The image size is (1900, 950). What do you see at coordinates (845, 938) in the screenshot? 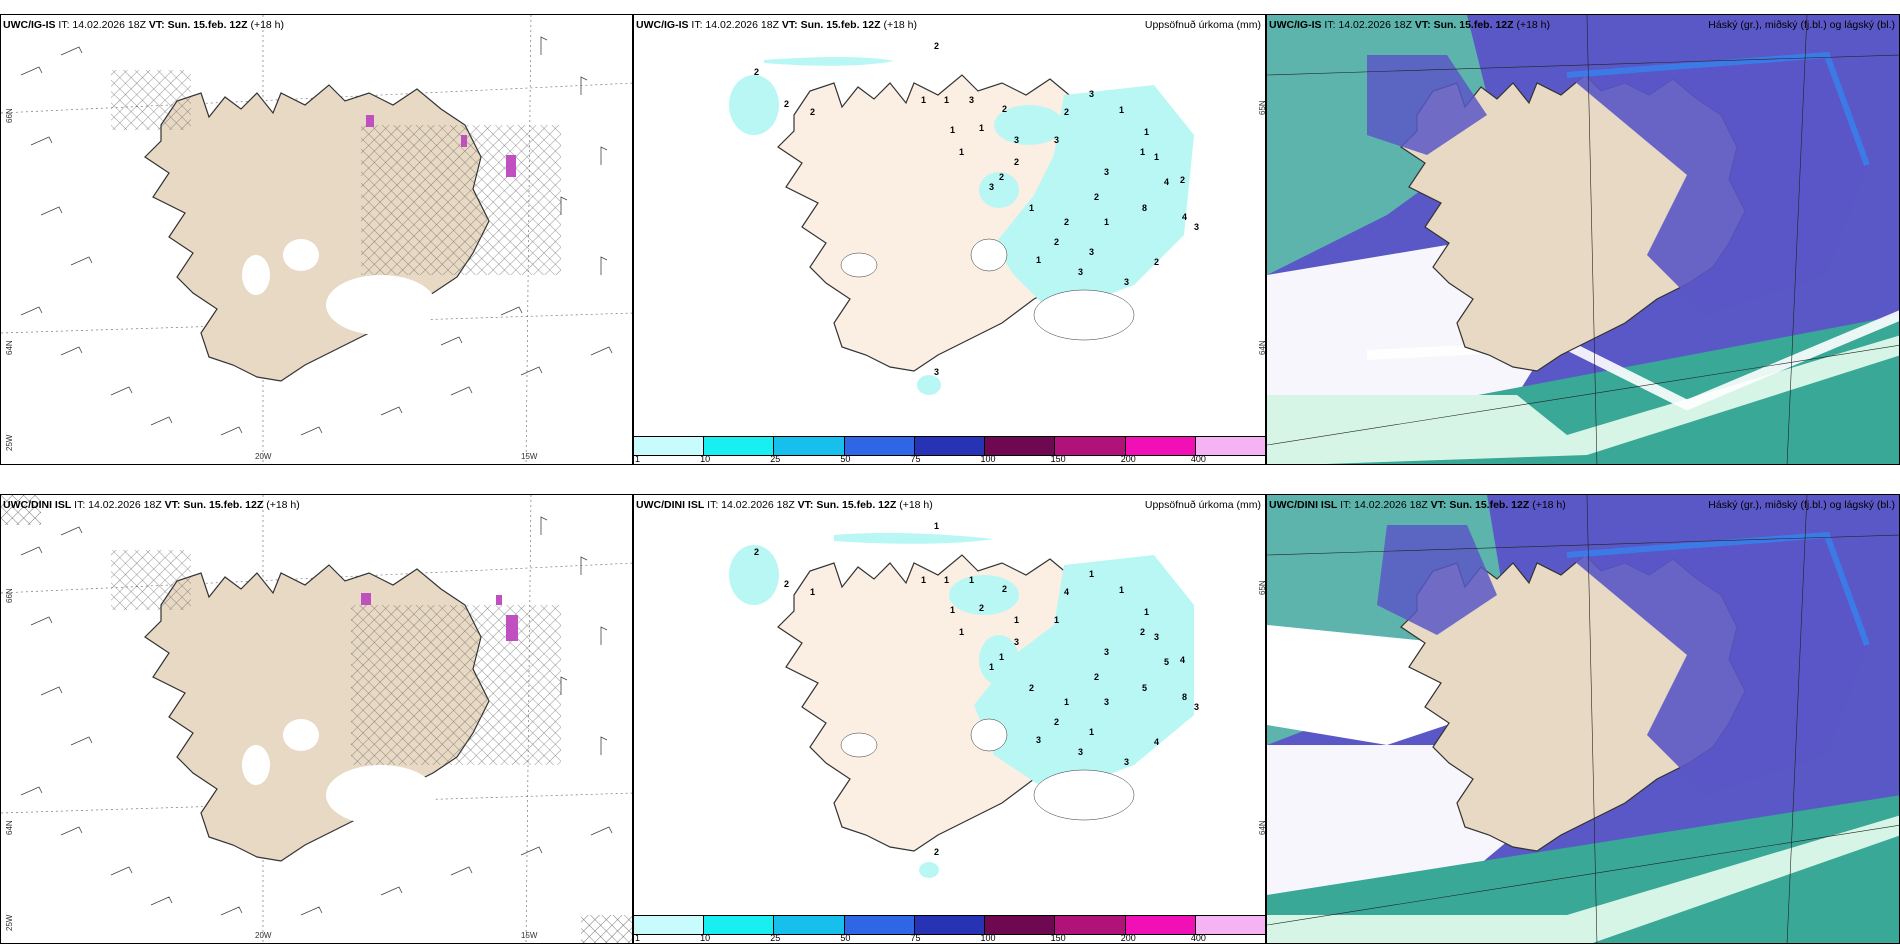
I see `colorbar-label: 50` at bounding box center [845, 938].